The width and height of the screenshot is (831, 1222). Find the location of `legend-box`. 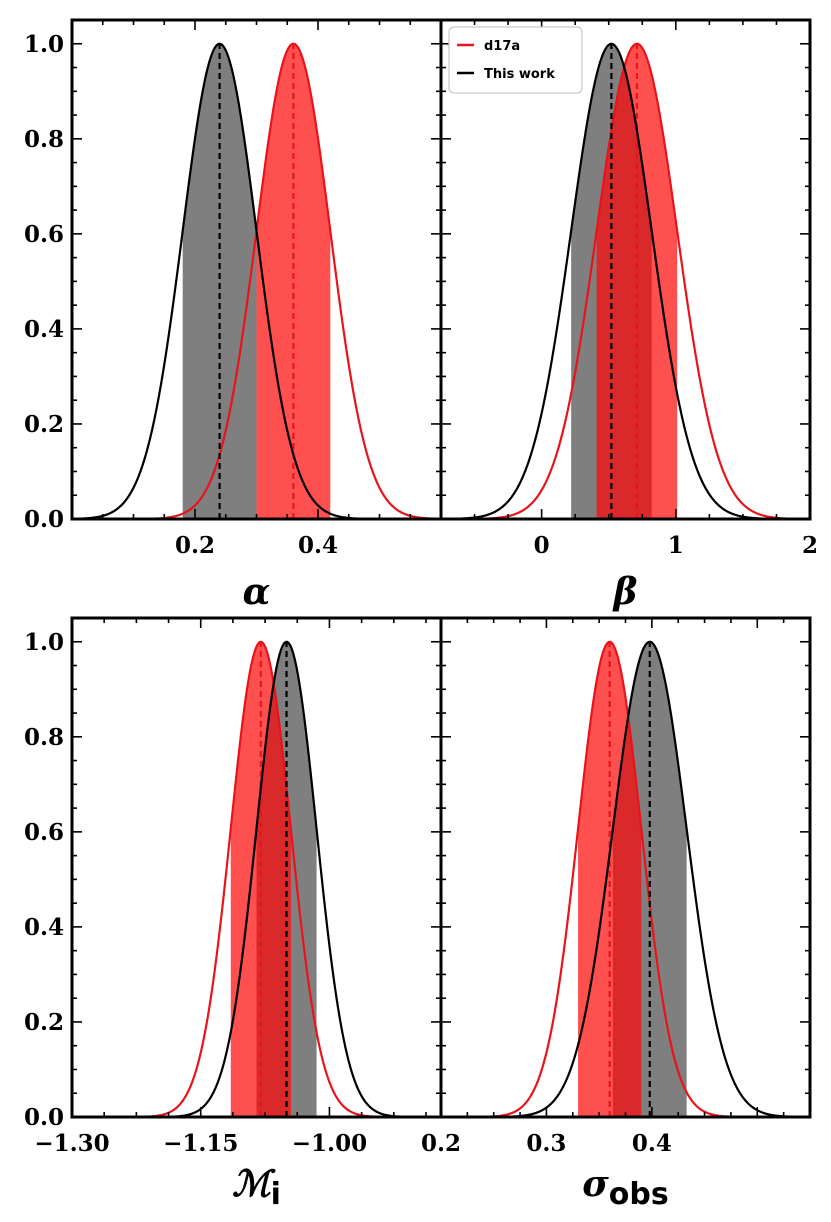

legend-box is located at coordinates (515, 60).